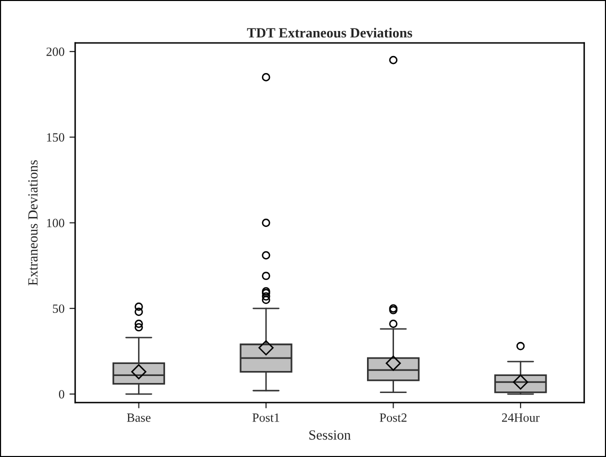 The height and width of the screenshot is (457, 606). I want to click on y-tick-label: 150, so click(55, 137).